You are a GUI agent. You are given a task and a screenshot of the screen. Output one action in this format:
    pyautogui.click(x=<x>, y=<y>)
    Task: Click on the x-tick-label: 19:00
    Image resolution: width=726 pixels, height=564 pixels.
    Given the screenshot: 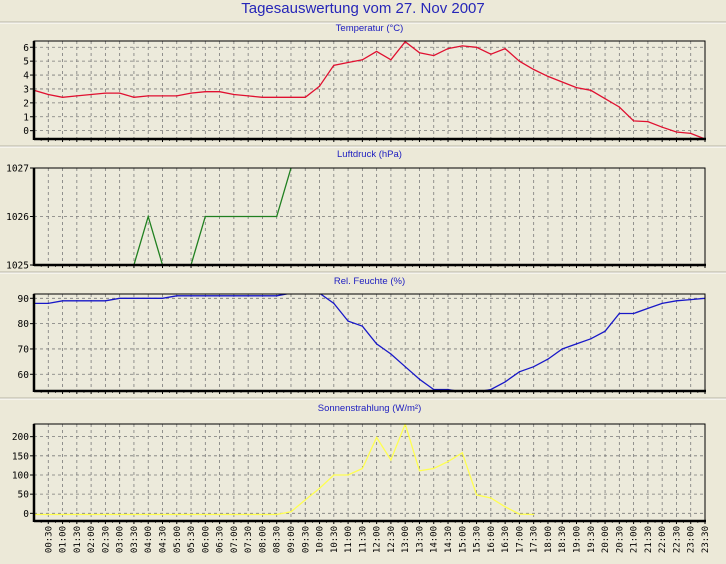 What is the action you would take?
    pyautogui.click(x=578, y=539)
    